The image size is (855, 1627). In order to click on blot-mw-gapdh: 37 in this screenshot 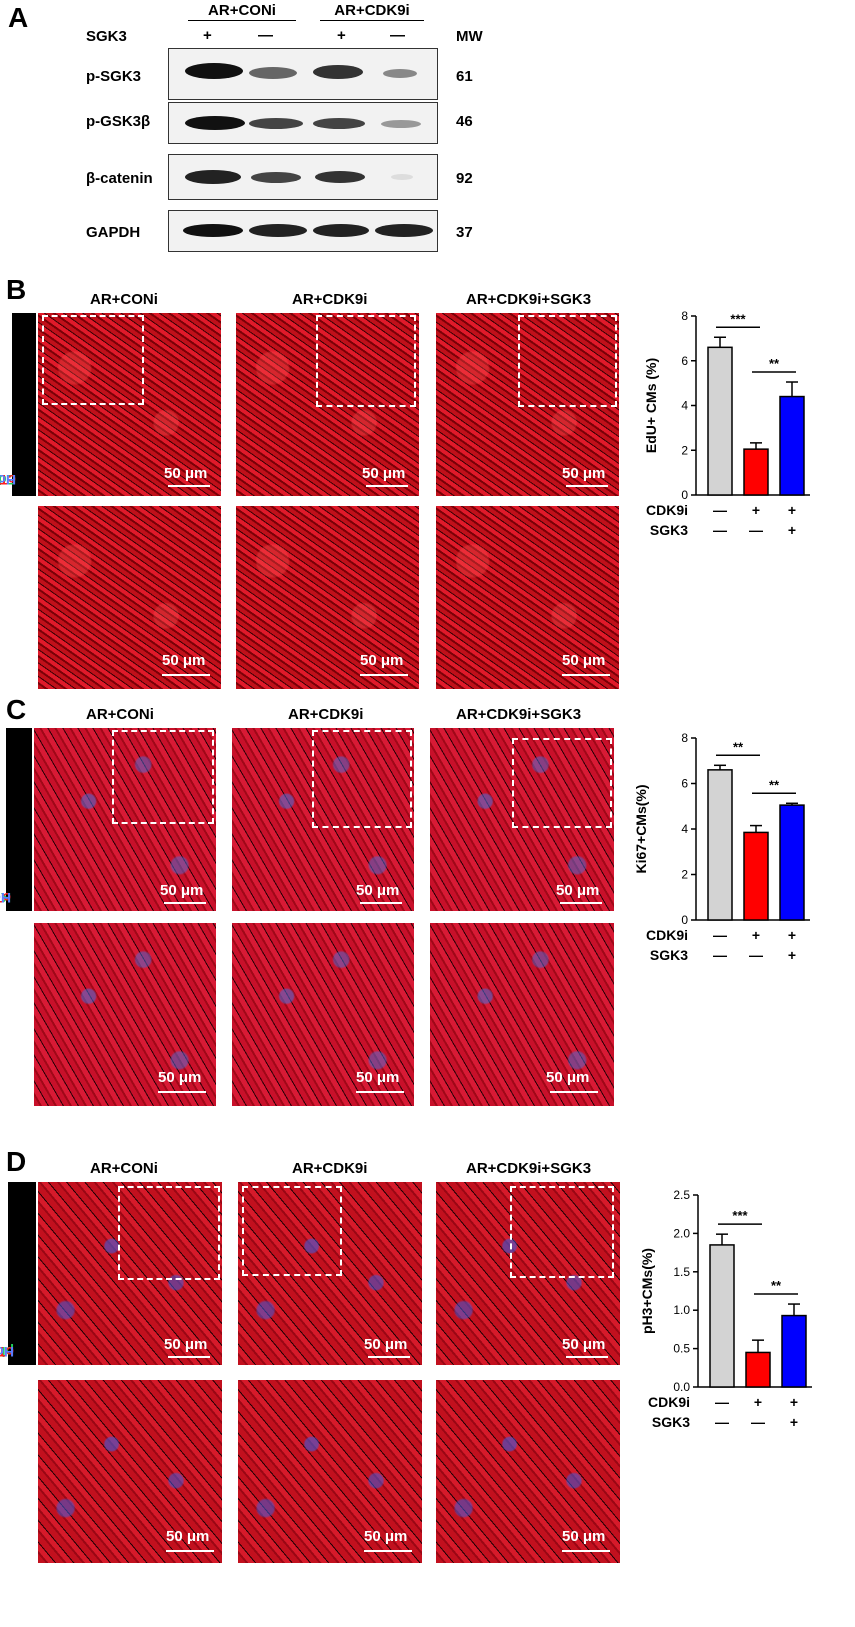, I will do `click(464, 232)`.